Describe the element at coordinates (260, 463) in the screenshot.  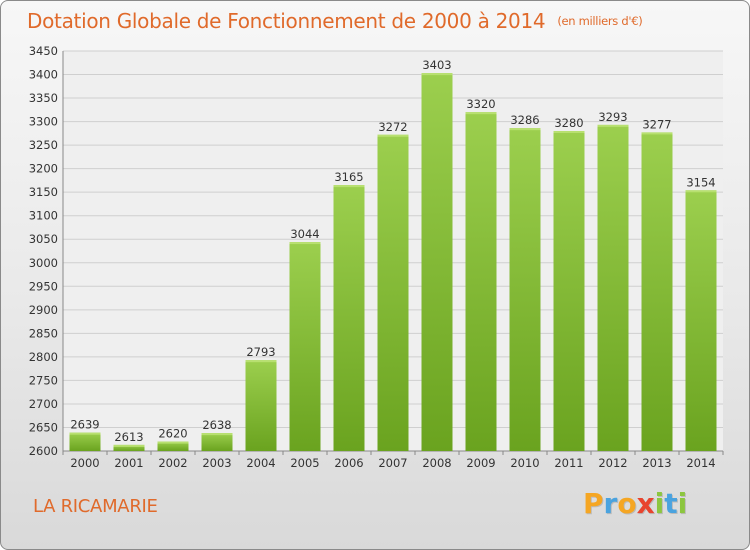
I see `x-tick-label: 2004` at that location.